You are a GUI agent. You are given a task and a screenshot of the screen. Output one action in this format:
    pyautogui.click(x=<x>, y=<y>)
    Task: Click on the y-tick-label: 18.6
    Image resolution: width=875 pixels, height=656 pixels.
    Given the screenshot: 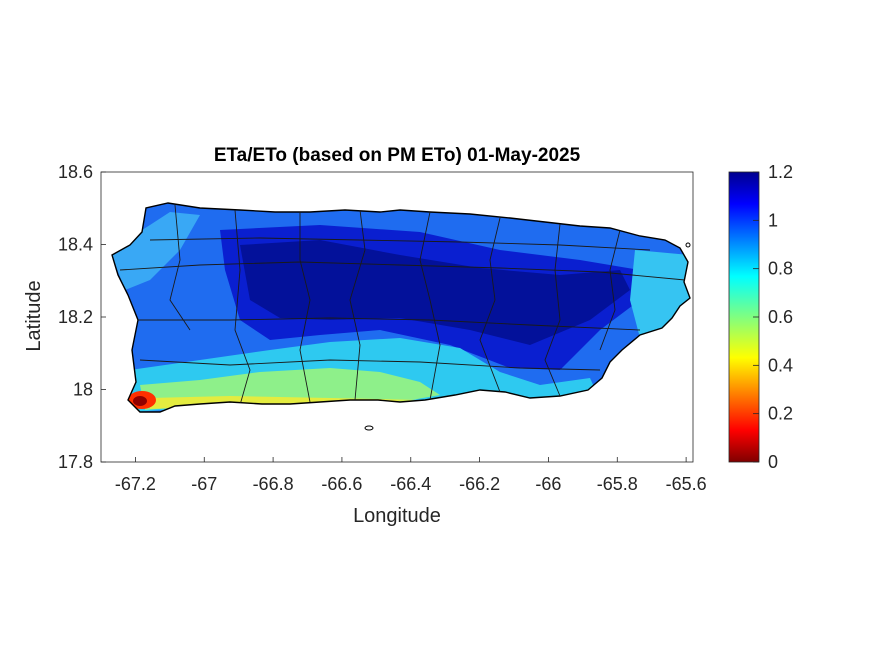 What is the action you would take?
    pyautogui.click(x=75, y=172)
    